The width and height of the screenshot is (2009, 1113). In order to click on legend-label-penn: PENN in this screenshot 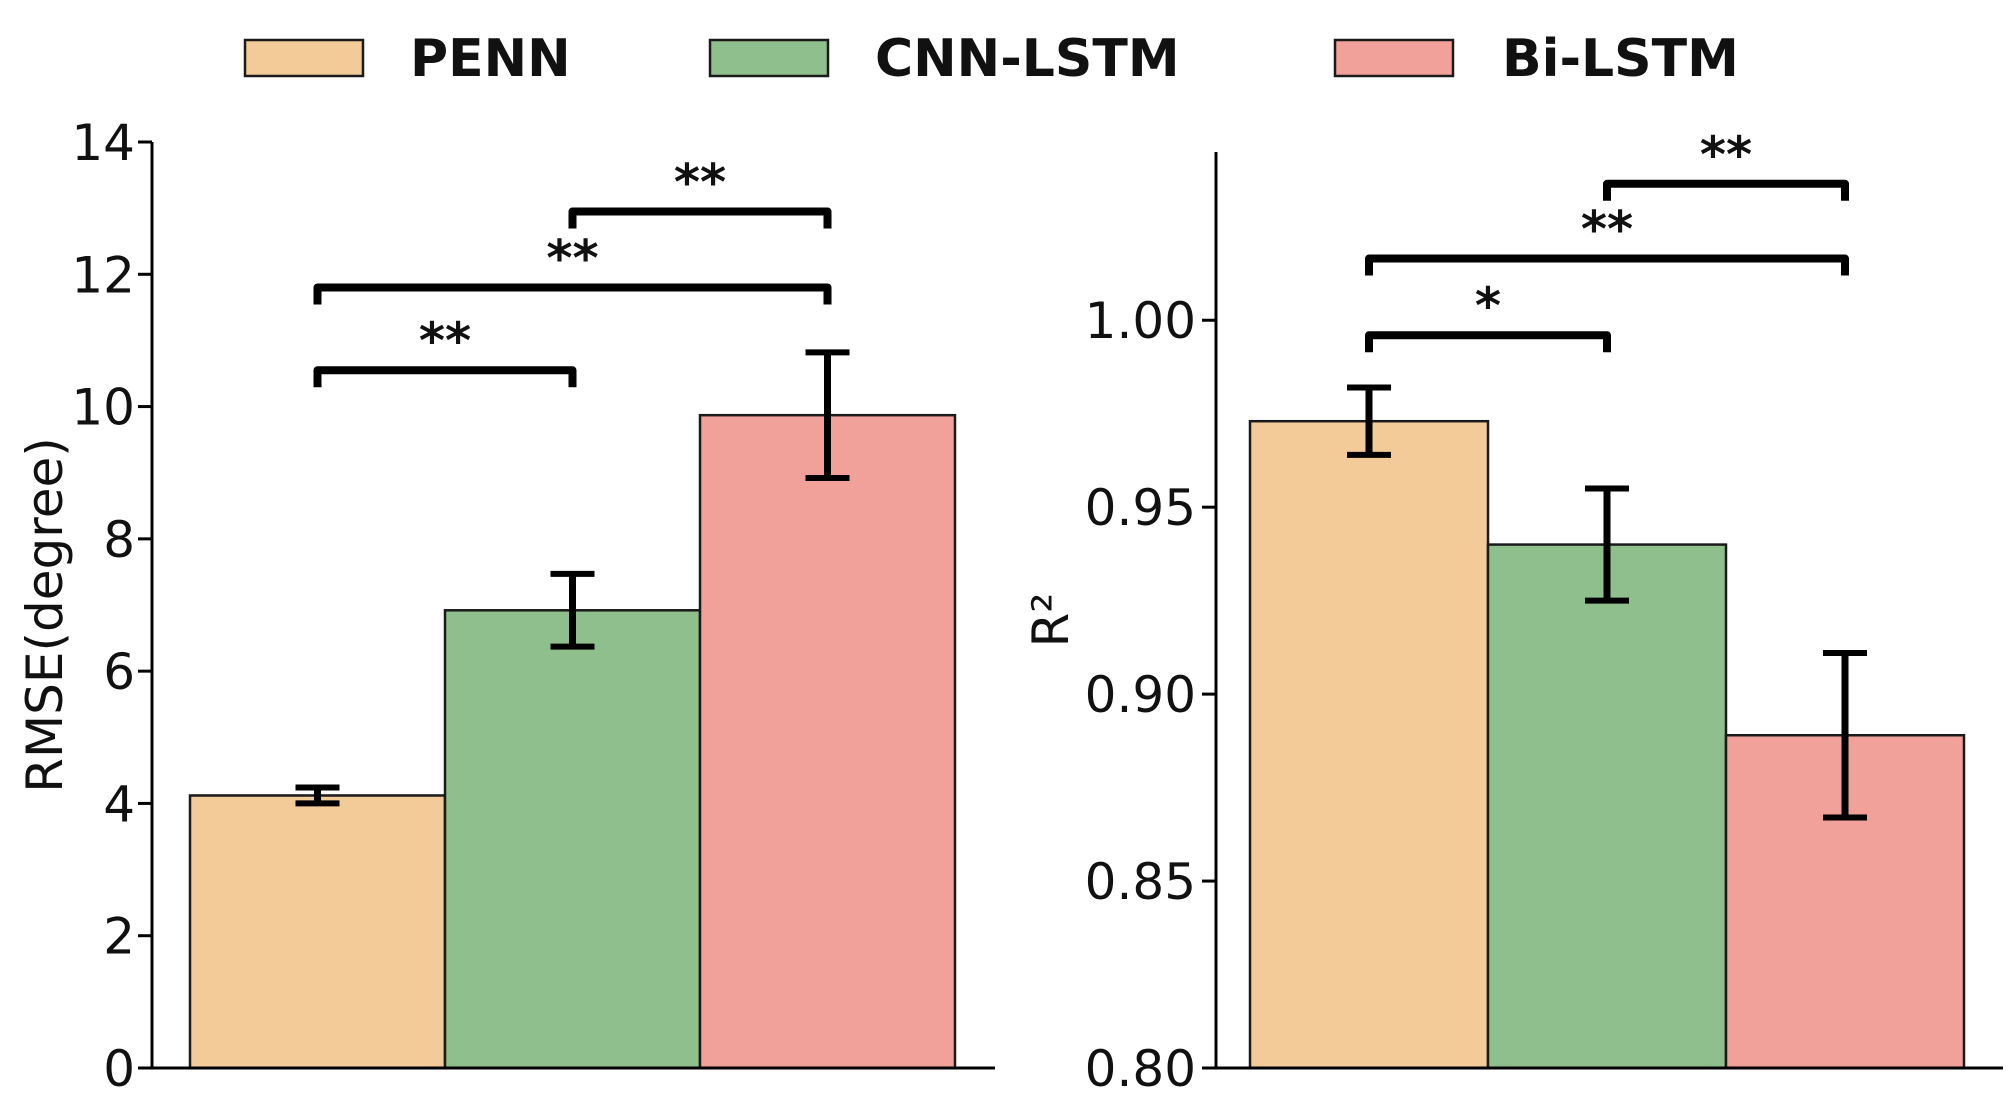, I will do `click(490, 59)`.